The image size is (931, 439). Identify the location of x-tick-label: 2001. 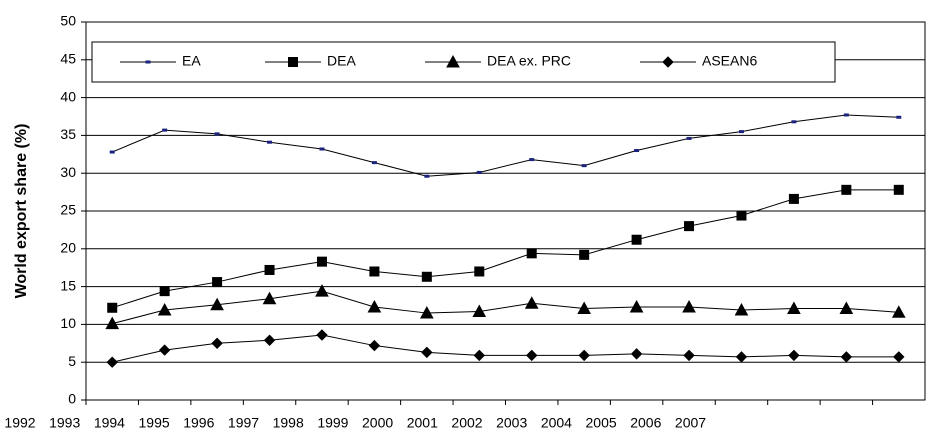
(422, 423).